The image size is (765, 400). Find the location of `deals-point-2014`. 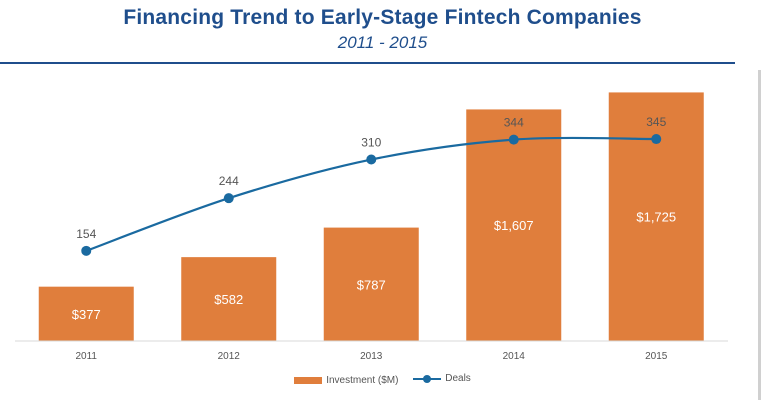

deals-point-2014 is located at coordinates (513, 139).